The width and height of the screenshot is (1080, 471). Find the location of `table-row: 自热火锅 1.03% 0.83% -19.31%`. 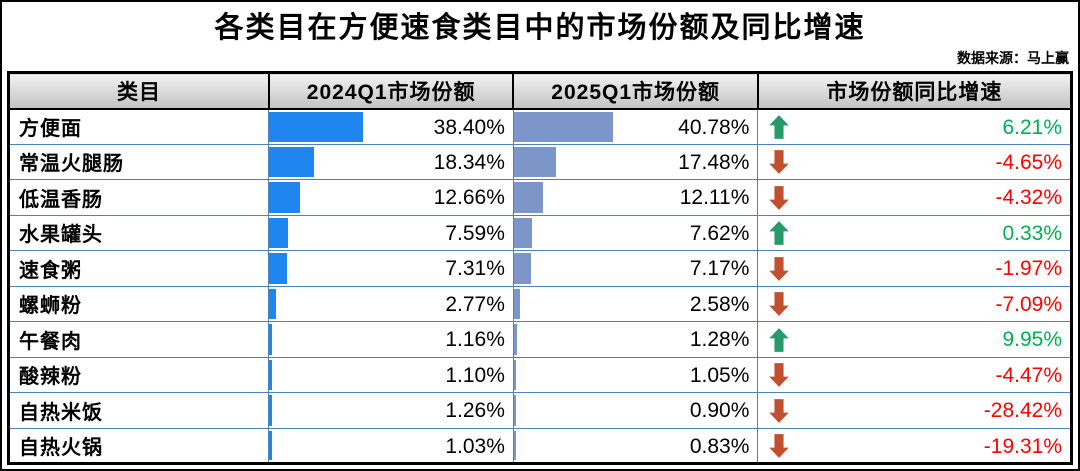

table-row: 自热火锅 1.03% 0.83% -19.31% is located at coordinates (539, 445).